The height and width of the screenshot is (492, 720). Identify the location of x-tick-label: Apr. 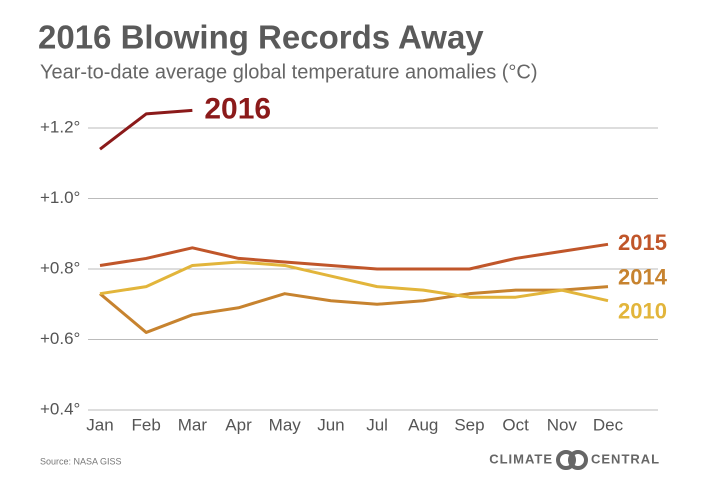
(238, 424).